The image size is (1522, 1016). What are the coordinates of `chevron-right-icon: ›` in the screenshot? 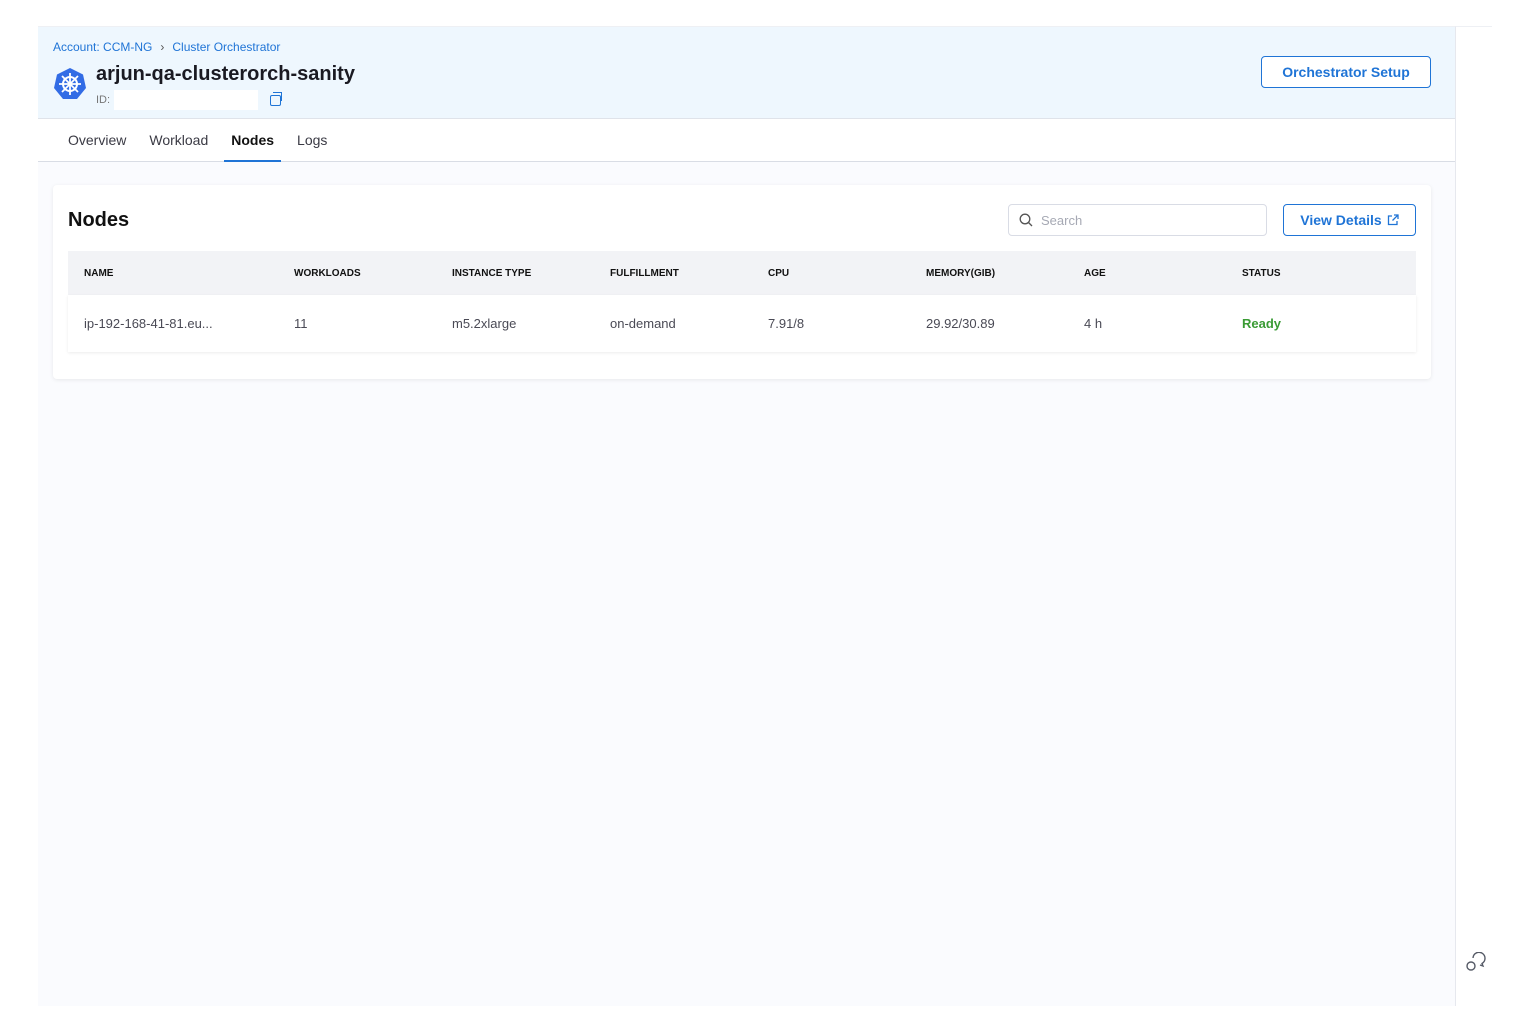 It's located at (162, 47).